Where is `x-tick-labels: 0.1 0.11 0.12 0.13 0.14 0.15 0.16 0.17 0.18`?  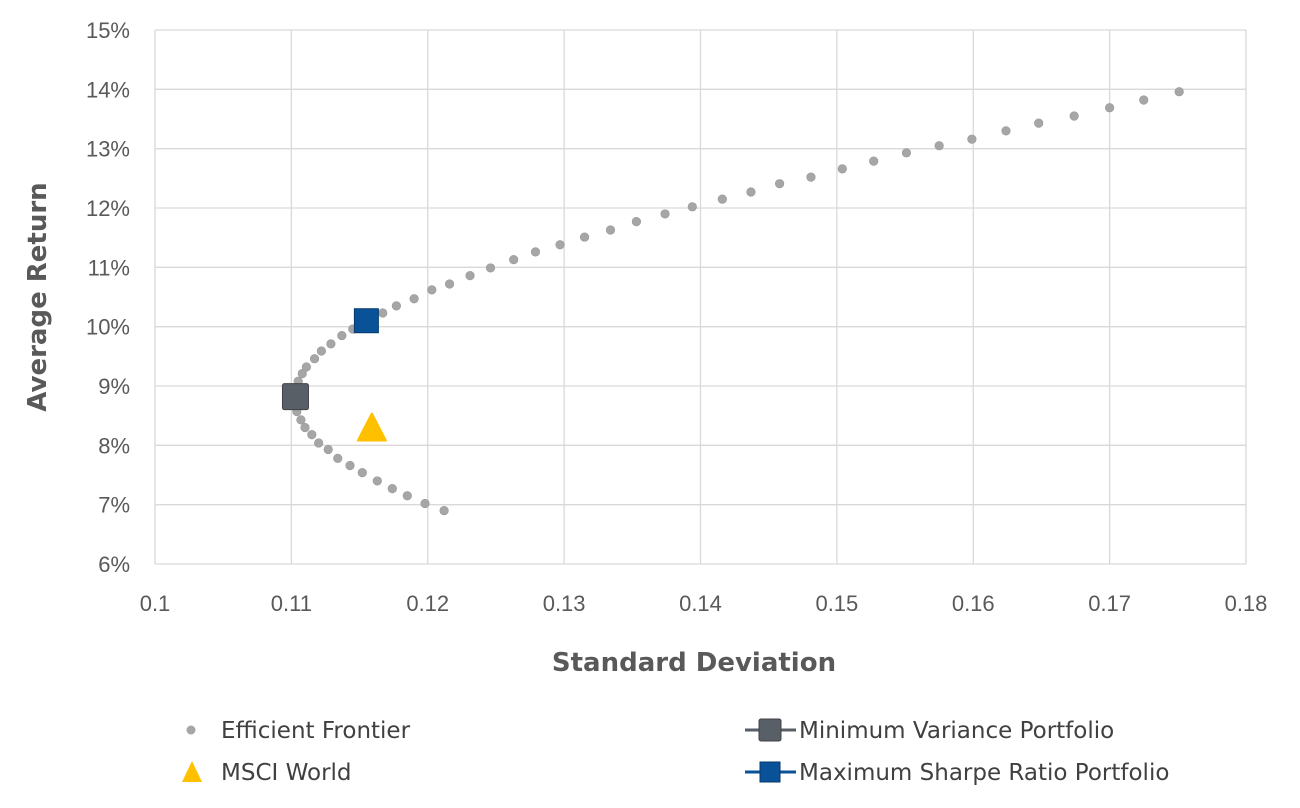 x-tick-labels: 0.1 0.11 0.12 0.13 0.14 0.15 0.16 0.17 0.18 is located at coordinates (704, 603).